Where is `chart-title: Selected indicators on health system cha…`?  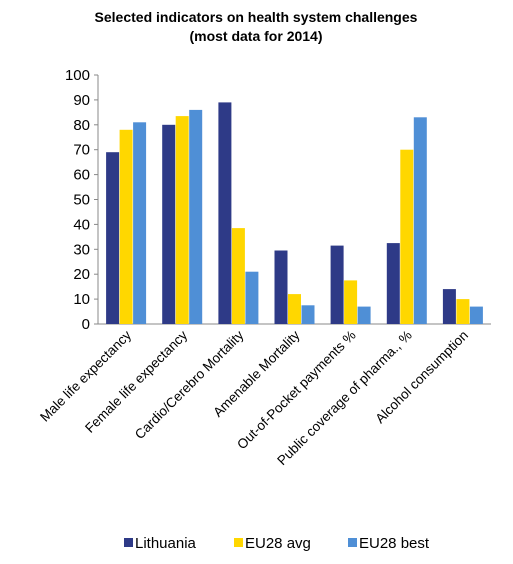 chart-title: Selected indicators on health system cha… is located at coordinates (256, 17).